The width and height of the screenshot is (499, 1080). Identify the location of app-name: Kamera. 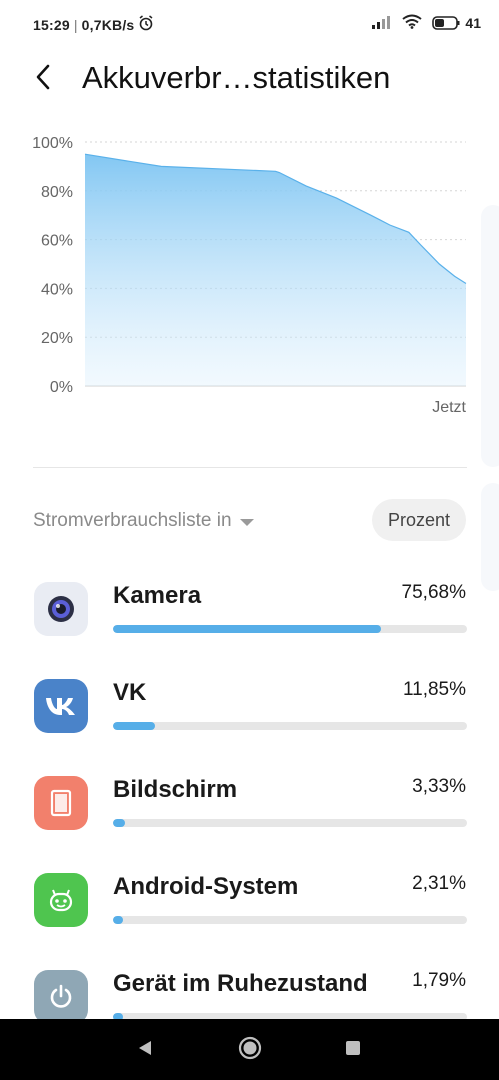
(157, 595).